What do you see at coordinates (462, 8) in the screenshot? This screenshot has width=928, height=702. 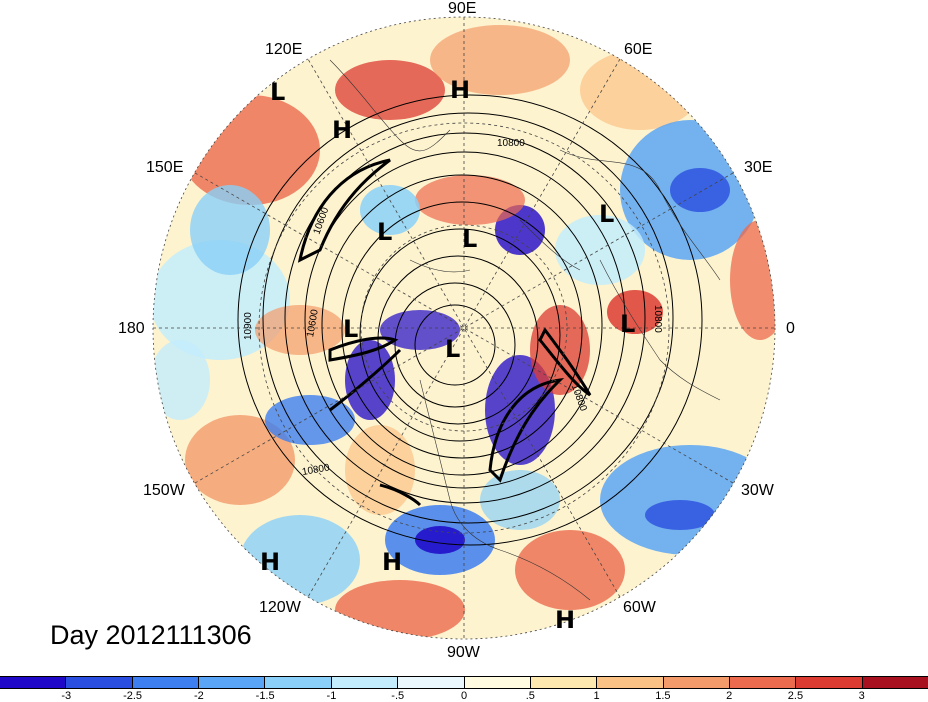 I see `lon-label-90e: 90E` at bounding box center [462, 8].